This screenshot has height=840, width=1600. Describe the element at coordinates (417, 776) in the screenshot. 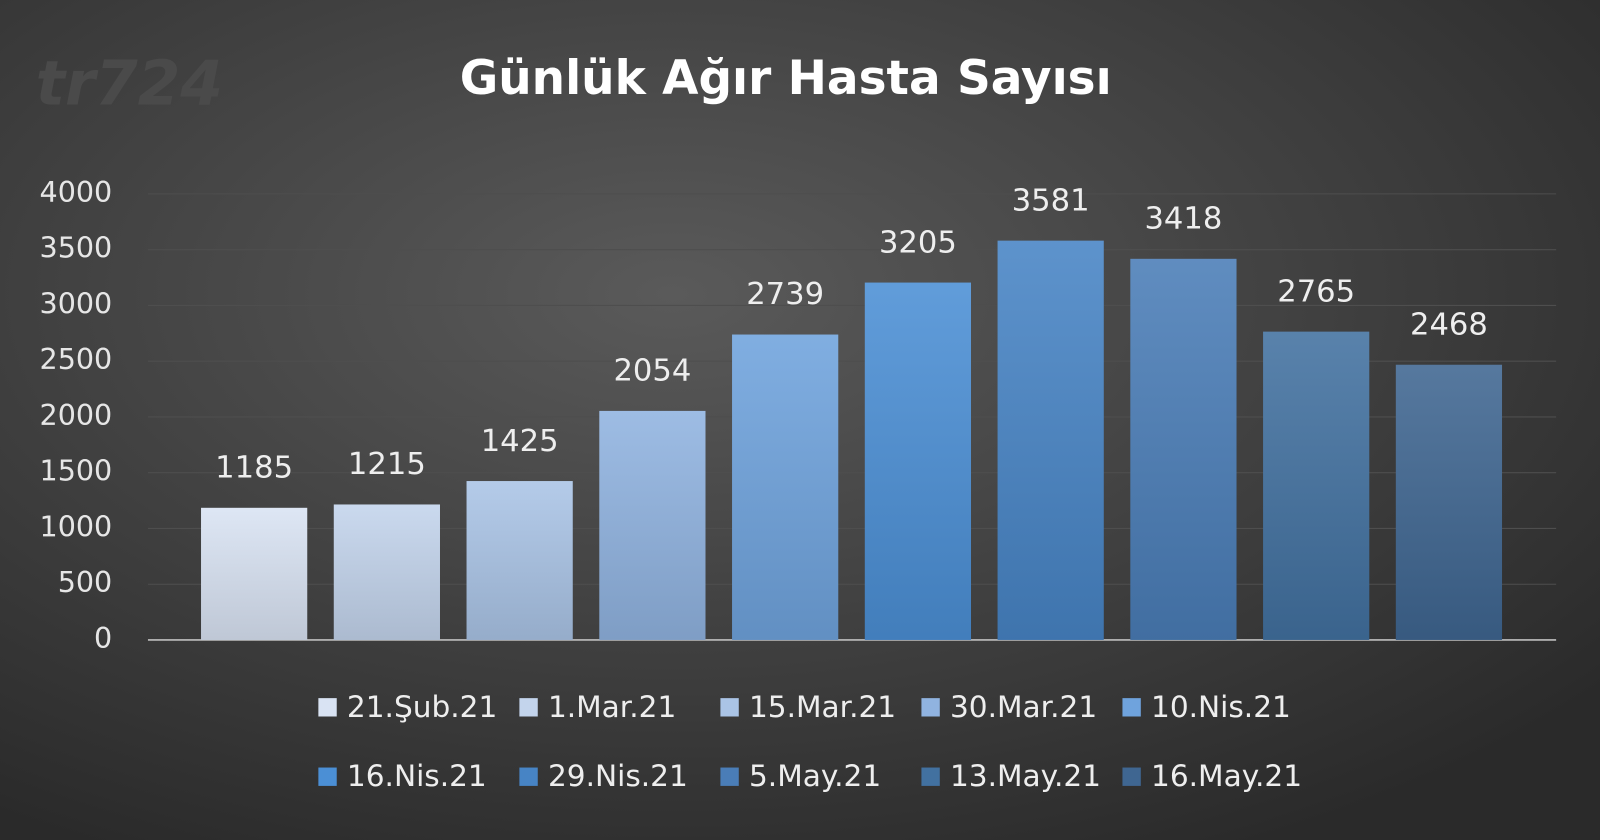

I see `legend-label: 16.Nis.21` at that location.